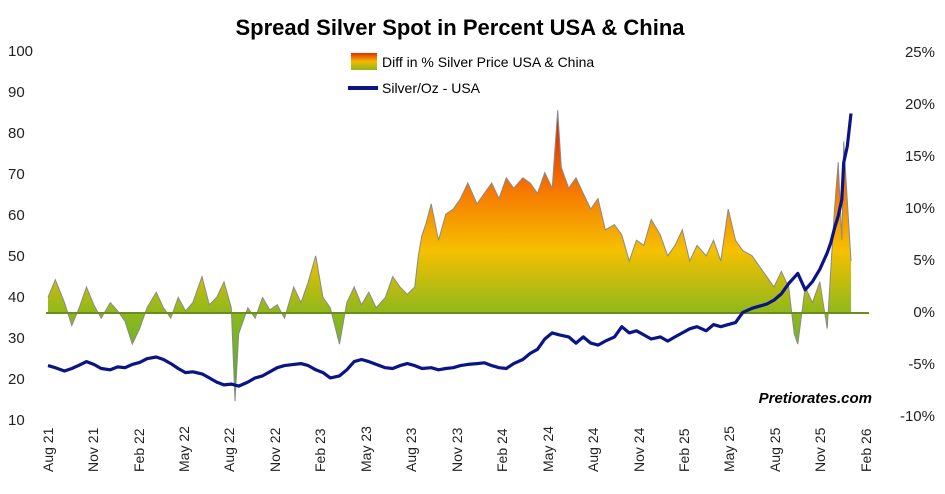 This screenshot has width=945, height=494. I want to click on x-tick-label: May 25, so click(729, 449).